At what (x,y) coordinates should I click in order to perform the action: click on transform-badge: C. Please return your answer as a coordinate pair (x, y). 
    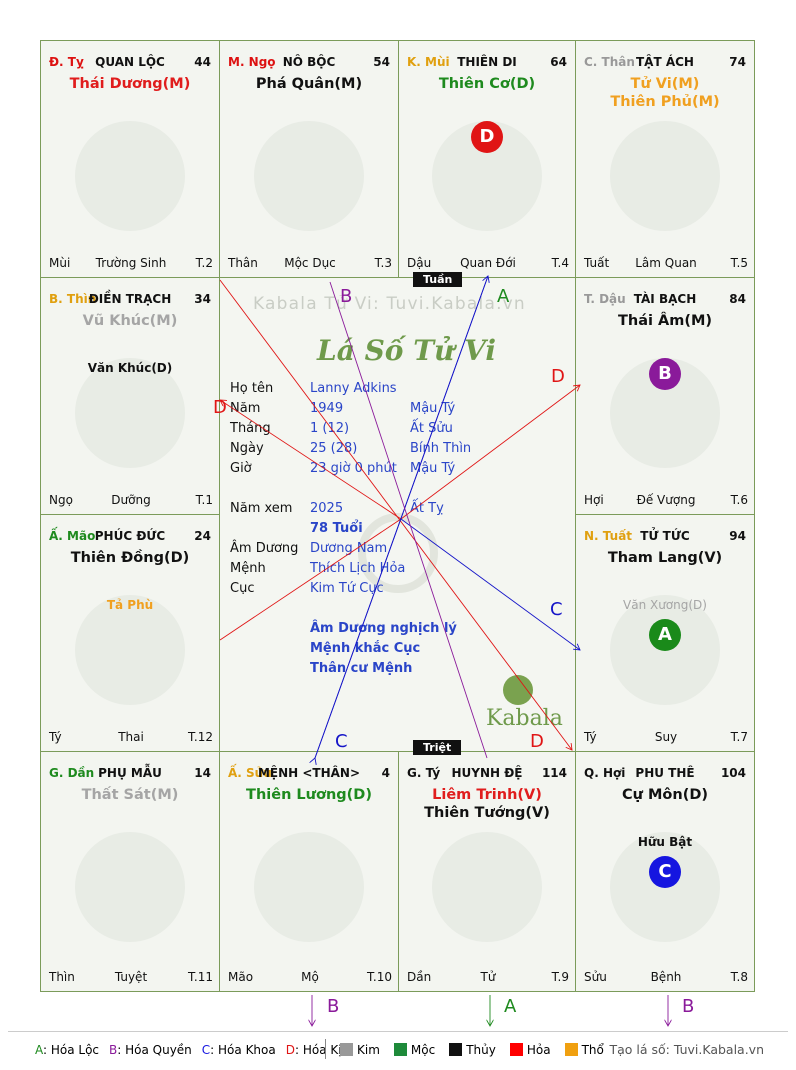
    Looking at the image, I should click on (665, 872).